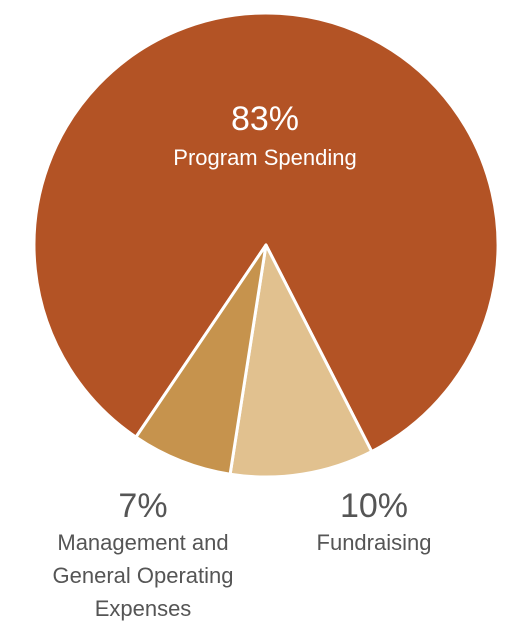 This screenshot has height=637, width=525. Describe the element at coordinates (301, 361) in the screenshot. I see `slice-fundraising` at that location.